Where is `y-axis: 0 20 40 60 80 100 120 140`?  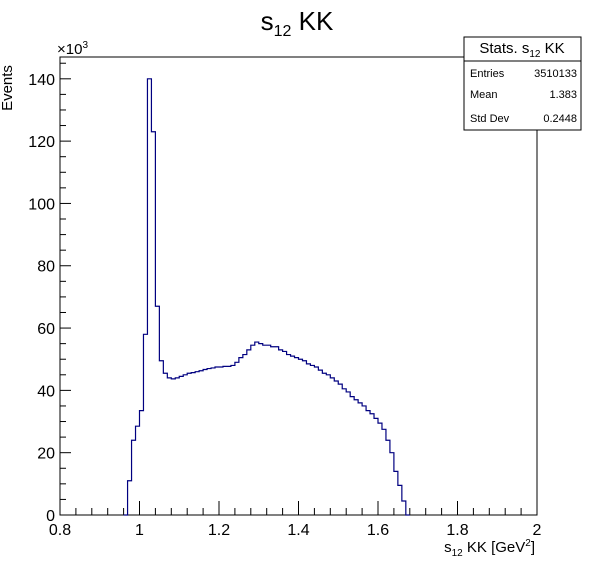 y-axis: 0 20 40 60 80 100 120 140 is located at coordinates (49, 293).